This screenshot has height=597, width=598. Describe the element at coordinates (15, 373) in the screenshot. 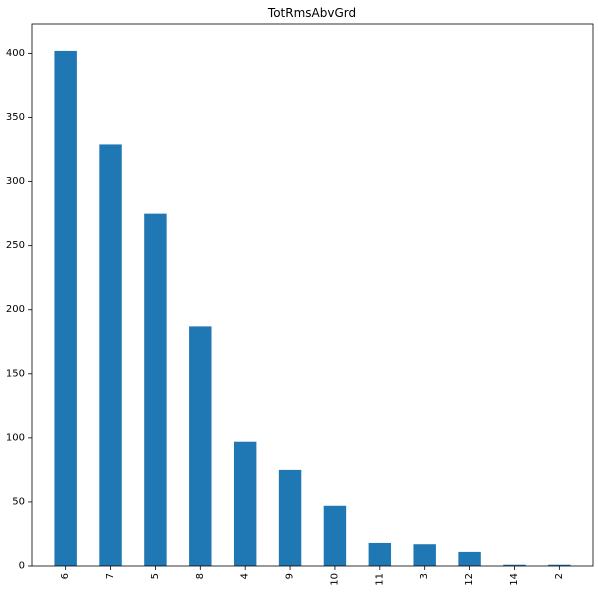

I see `y-tick-label: 150` at that location.